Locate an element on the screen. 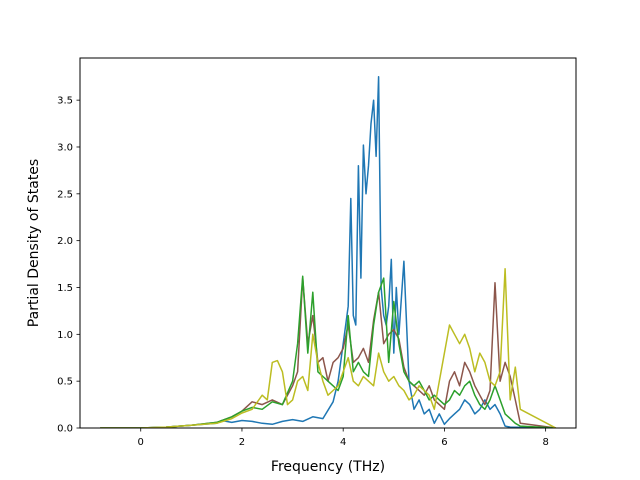 This screenshot has height=480, width=640. x-tick-label: 8 is located at coordinates (545, 442).